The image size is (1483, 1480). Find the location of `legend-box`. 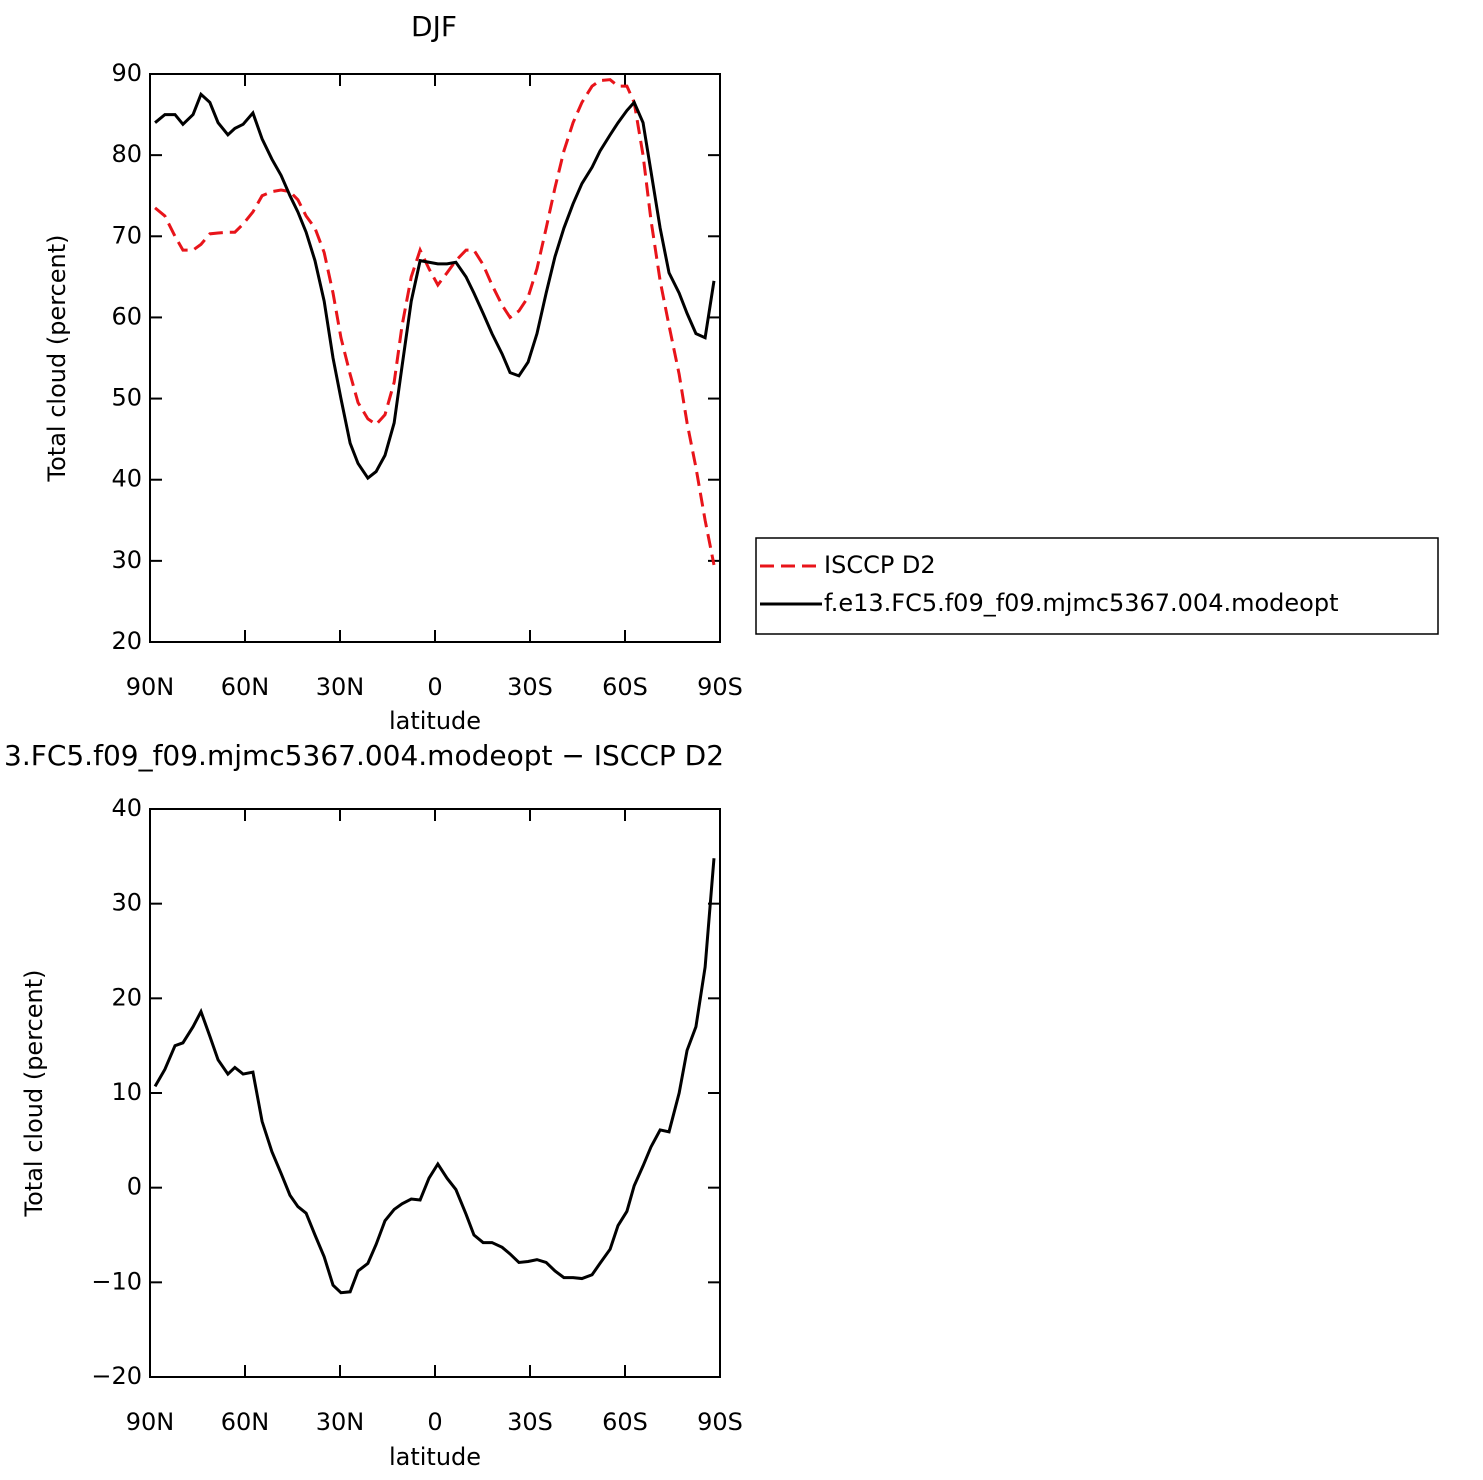

legend-box is located at coordinates (1097, 586).